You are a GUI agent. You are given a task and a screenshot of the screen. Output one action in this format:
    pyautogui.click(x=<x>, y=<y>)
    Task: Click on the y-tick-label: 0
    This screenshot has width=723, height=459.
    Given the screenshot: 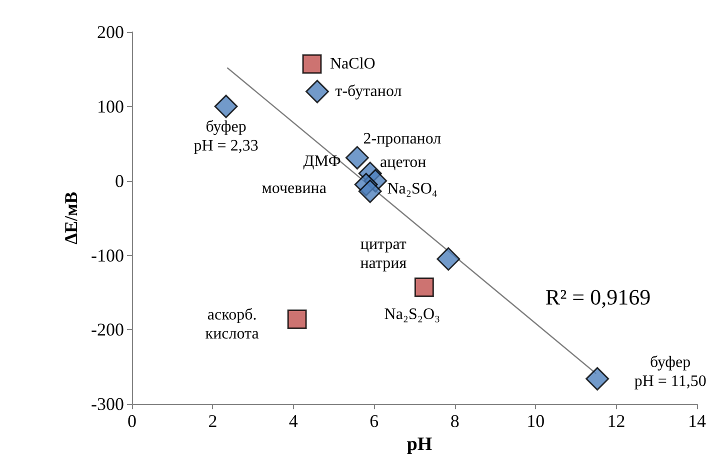 What is the action you would take?
    pyautogui.click(x=119, y=180)
    